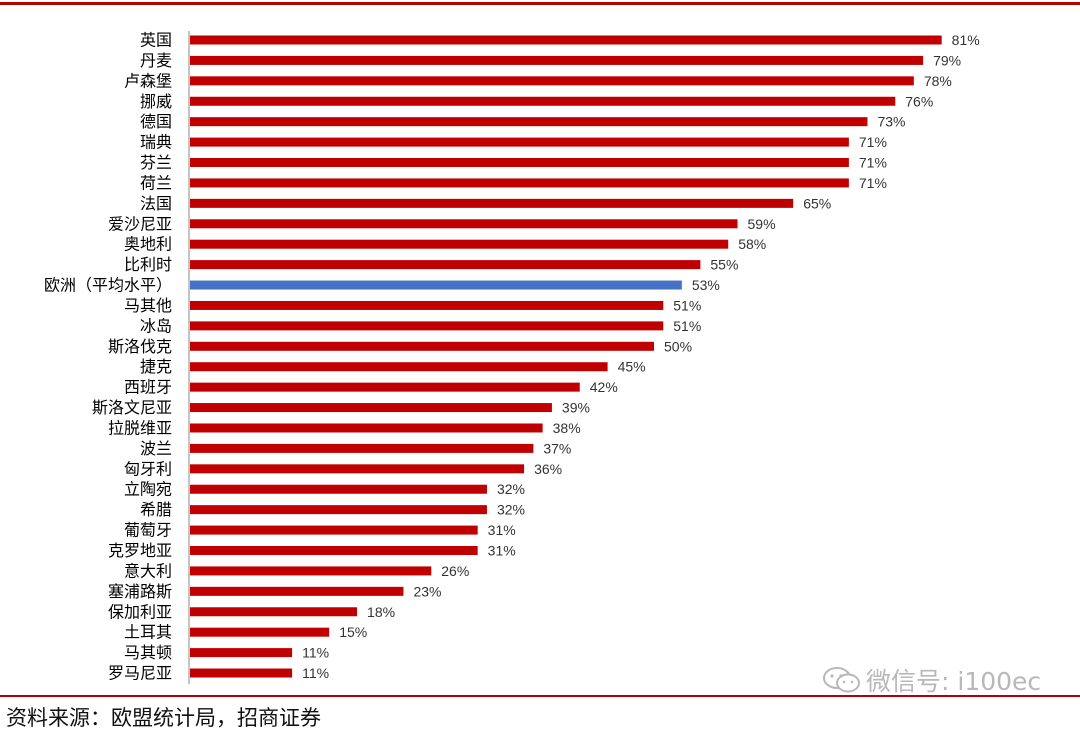 Image resolution: width=1080 pixels, height=732 pixels. Describe the element at coordinates (148, 387) in the screenshot. I see `category-label-17: 西班牙` at that location.